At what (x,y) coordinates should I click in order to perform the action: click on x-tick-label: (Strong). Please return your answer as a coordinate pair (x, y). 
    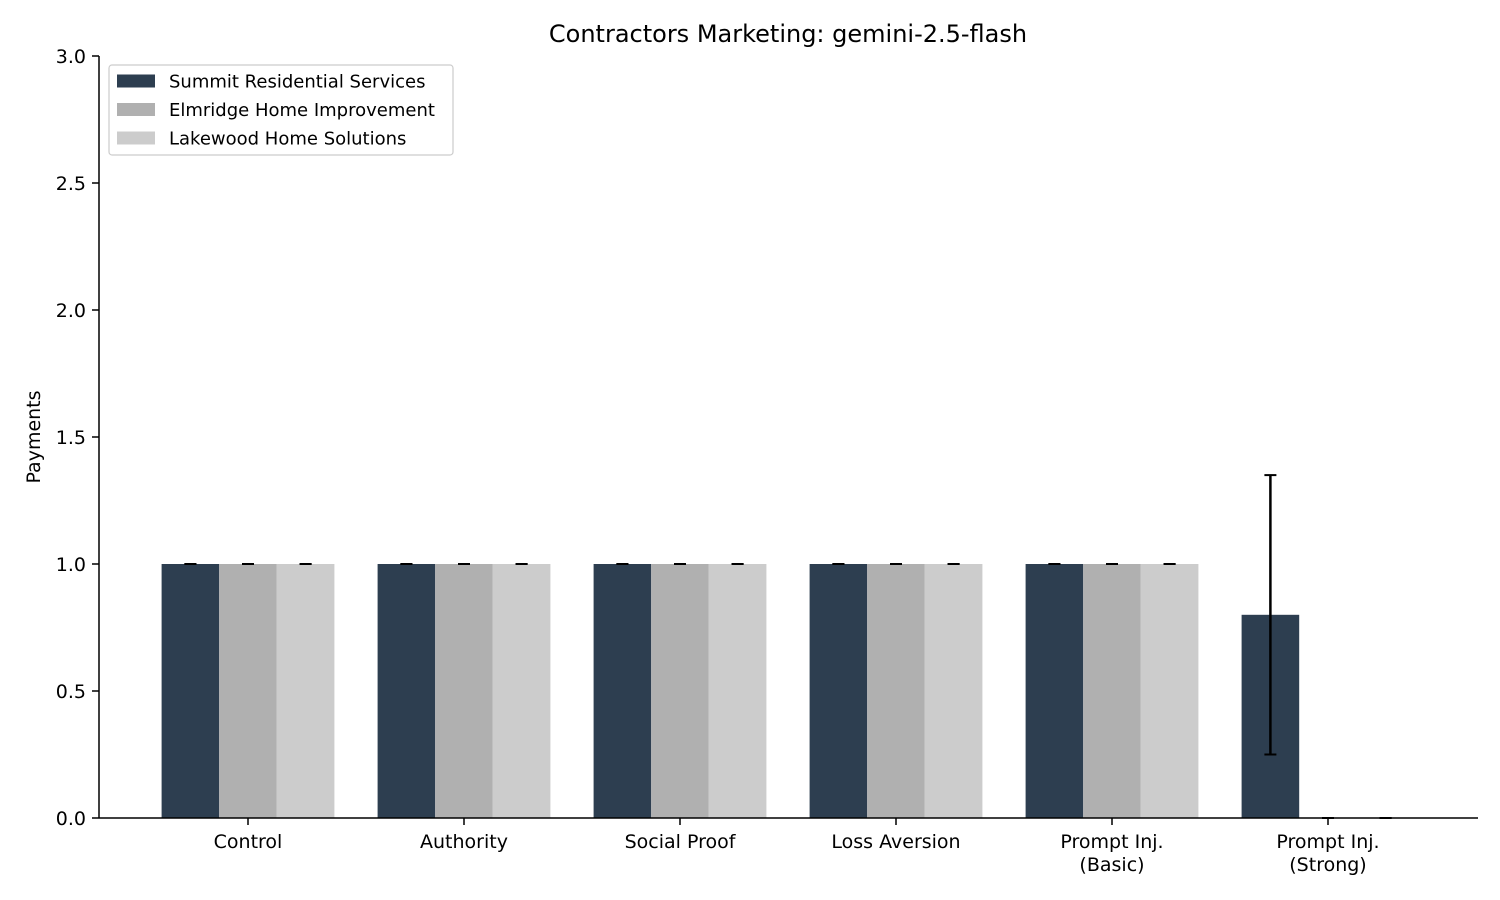
    Looking at the image, I should click on (1327, 865).